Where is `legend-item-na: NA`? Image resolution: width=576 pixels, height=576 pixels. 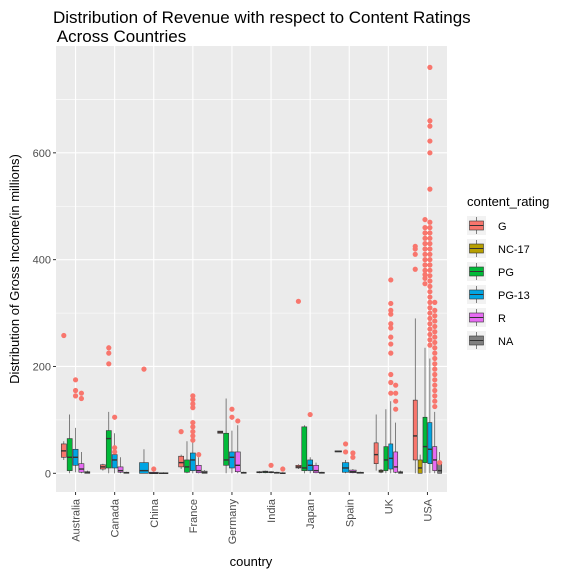
legend-item-na: NA is located at coordinates (490, 340).